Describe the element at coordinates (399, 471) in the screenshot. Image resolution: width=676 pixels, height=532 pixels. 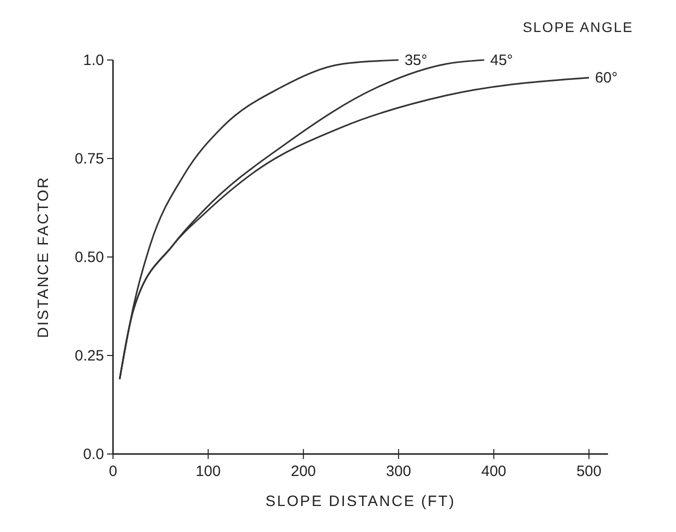
I see `x-tick-label: 300` at that location.